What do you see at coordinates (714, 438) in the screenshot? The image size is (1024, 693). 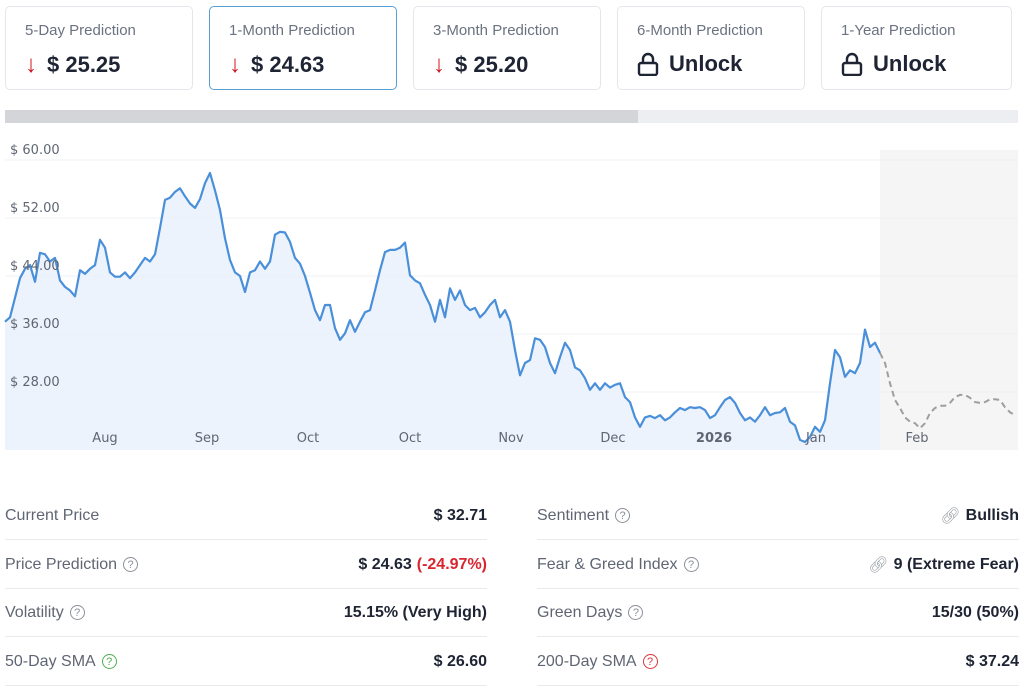 I see `x-tick-label: 2026` at bounding box center [714, 438].